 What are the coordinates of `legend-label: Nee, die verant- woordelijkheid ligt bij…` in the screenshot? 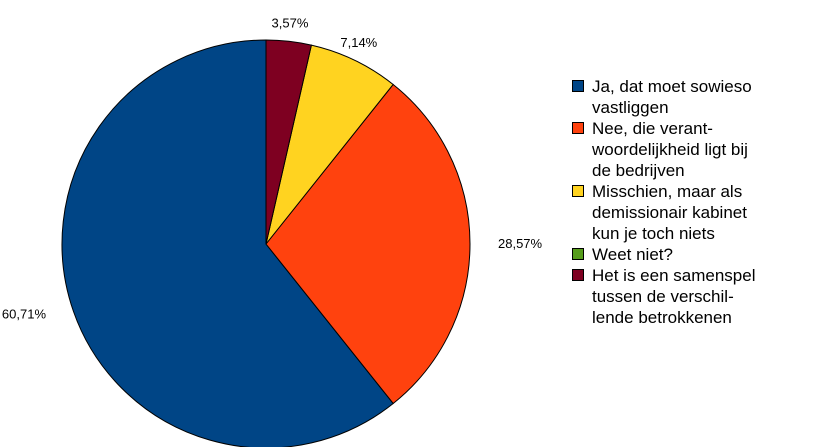 It's located at (670, 149).